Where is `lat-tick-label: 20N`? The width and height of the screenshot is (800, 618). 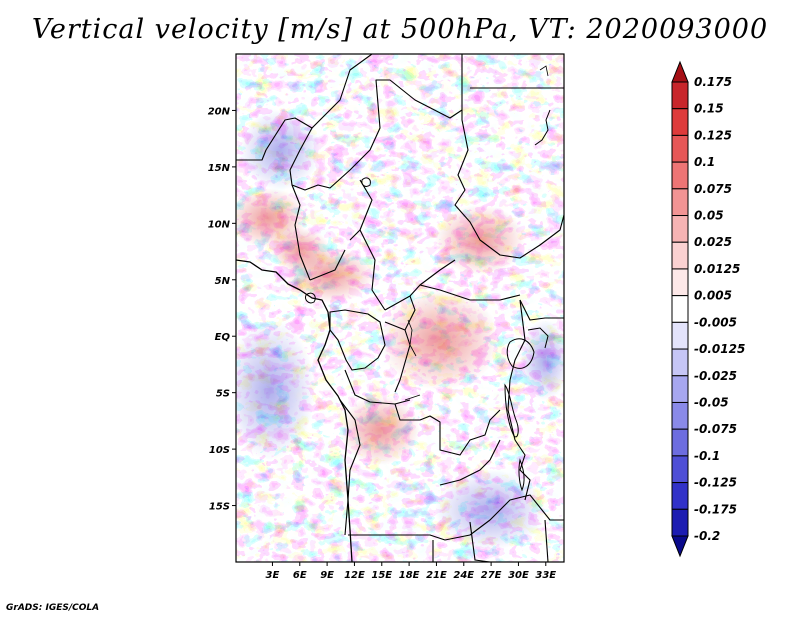 lat-tick-label: 20N is located at coordinates (219, 111).